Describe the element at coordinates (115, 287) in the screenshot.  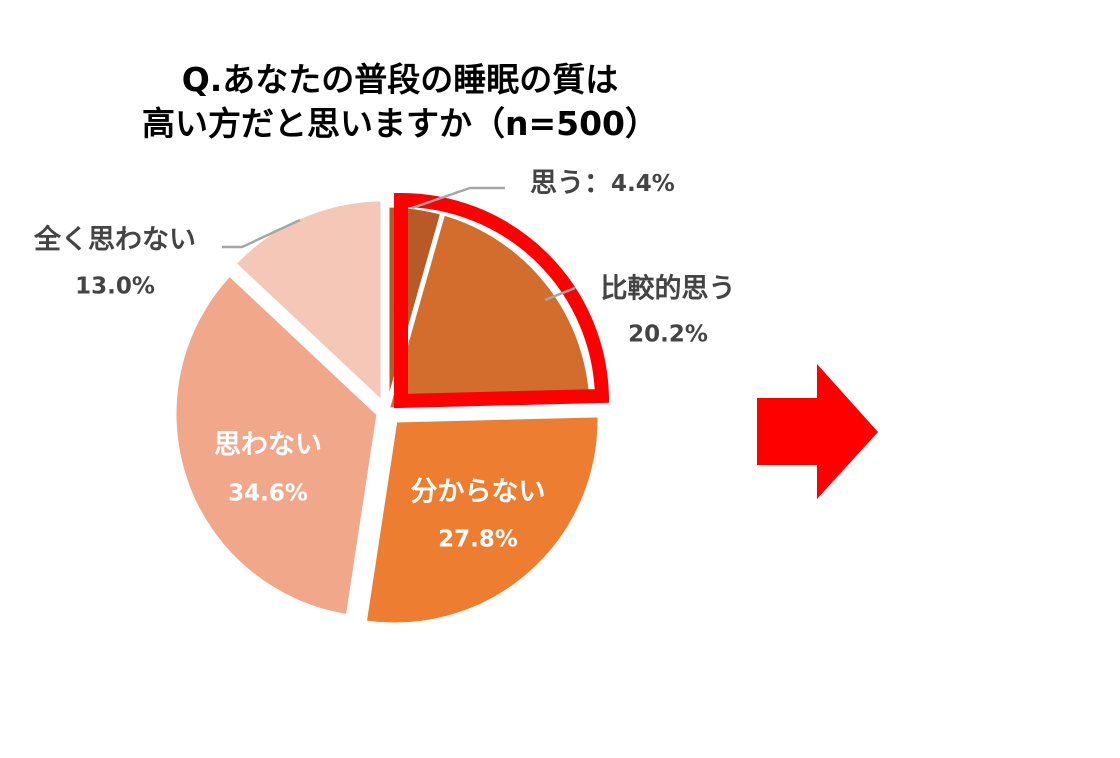
I see `slice-value-5: 13.0%` at that location.